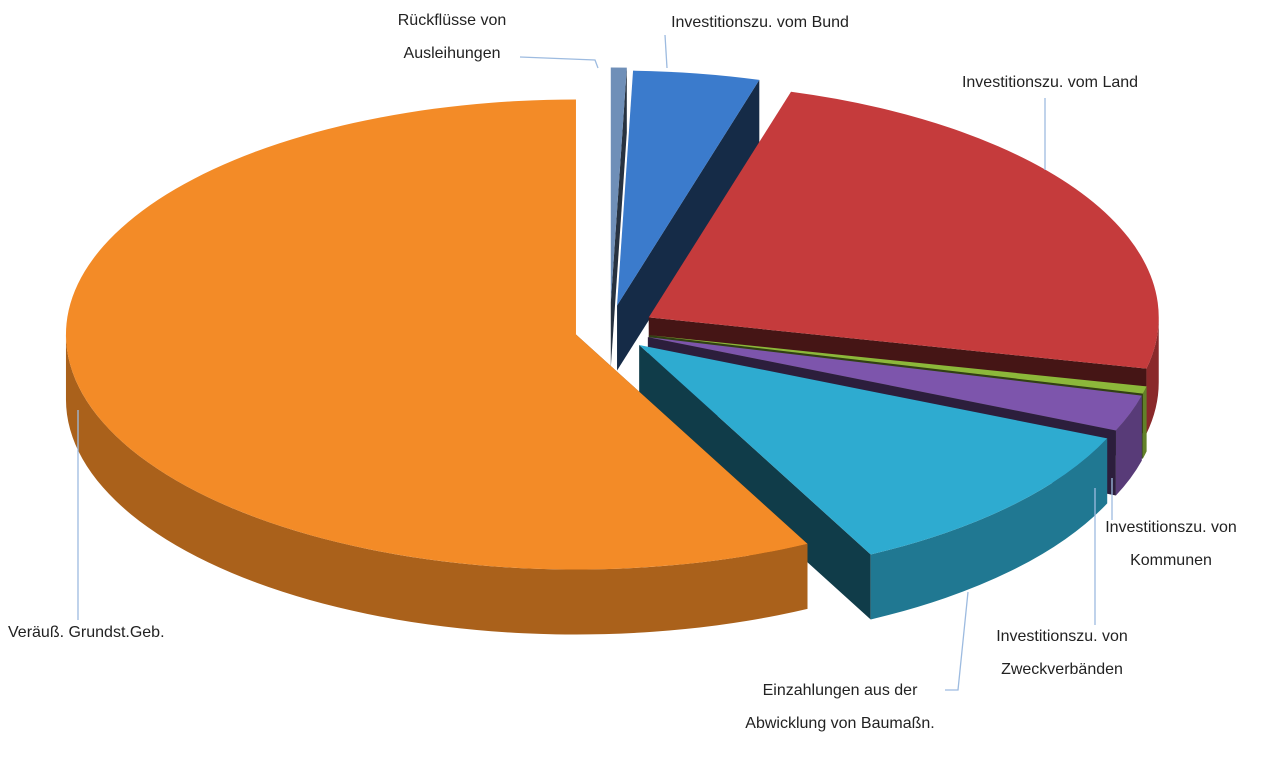 Image resolution: width=1280 pixels, height=762 pixels. What do you see at coordinates (1171, 544) in the screenshot?
I see `slice-label: Investitionszu. von Kommunen` at bounding box center [1171, 544].